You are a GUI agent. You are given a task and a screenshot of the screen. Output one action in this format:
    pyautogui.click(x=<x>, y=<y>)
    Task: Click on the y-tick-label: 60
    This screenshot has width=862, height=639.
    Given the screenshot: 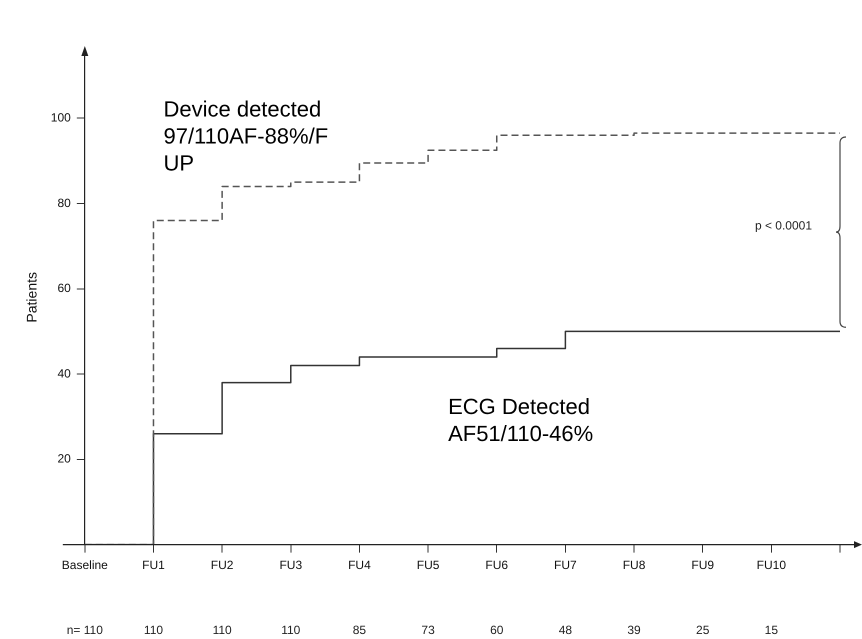 What is the action you would take?
    pyautogui.click(x=64, y=288)
    